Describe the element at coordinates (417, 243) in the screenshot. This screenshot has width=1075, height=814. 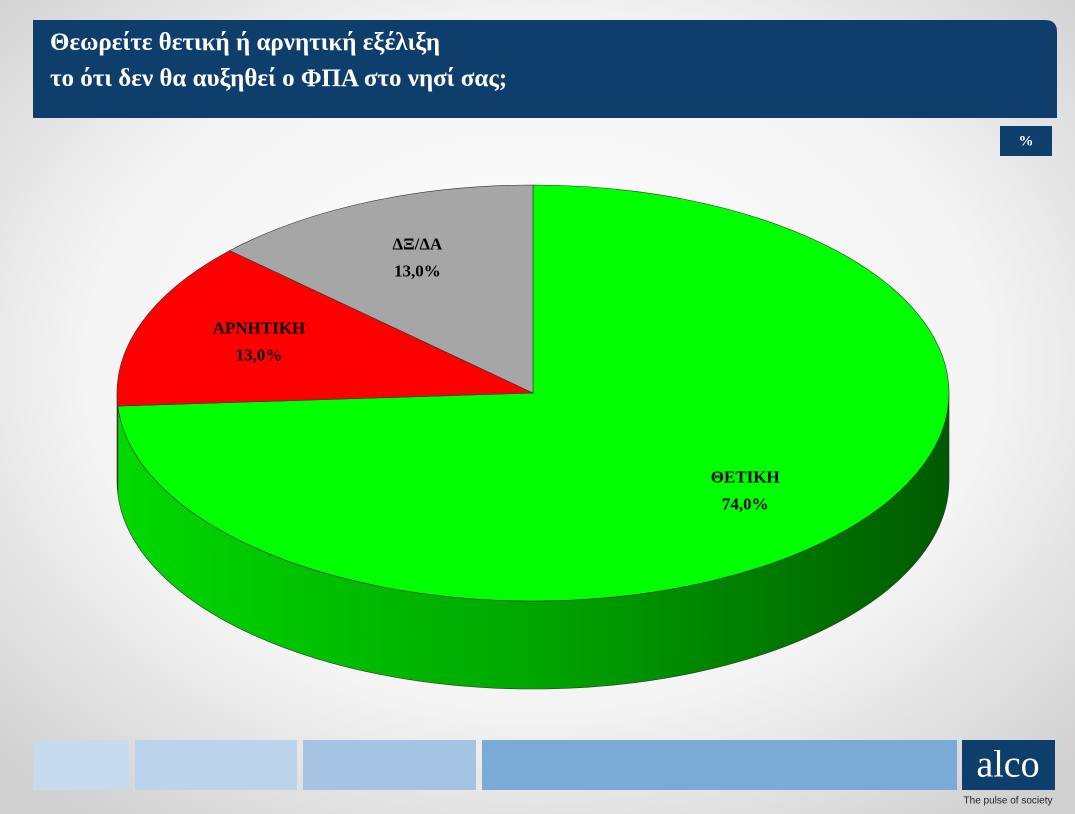
I see `slice-label: ΔΞ/ΔΑ` at that location.